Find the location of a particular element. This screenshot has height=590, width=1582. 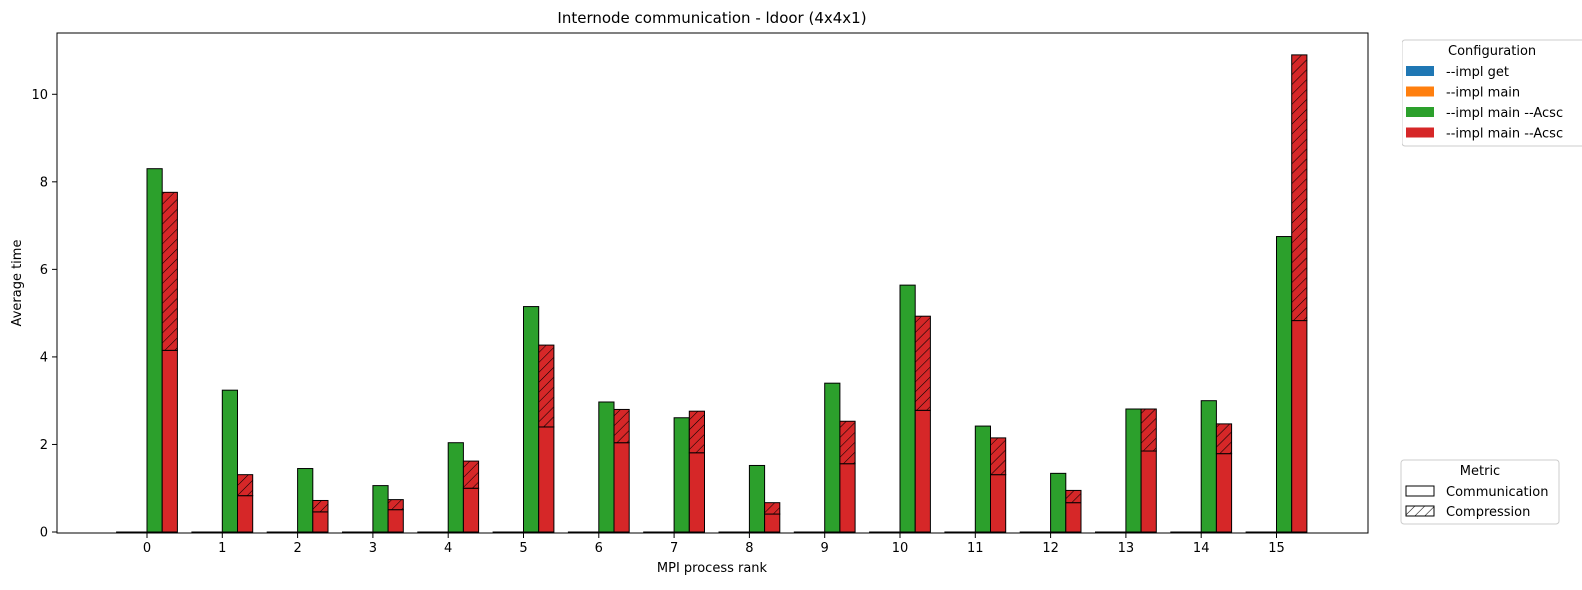

legend-configuration-box is located at coordinates (1492, 93).